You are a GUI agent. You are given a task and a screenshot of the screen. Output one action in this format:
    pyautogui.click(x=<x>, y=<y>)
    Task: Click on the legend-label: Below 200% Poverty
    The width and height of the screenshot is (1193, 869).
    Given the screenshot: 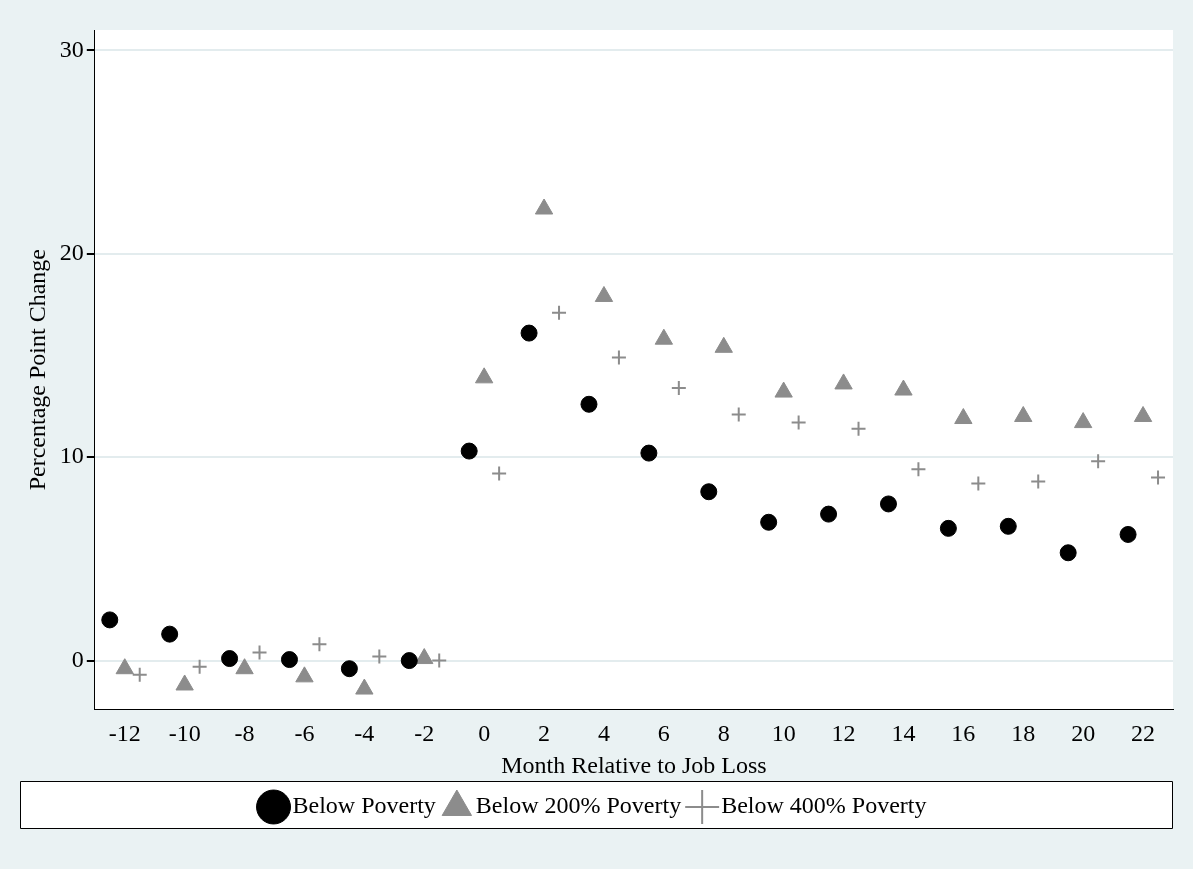 What is the action you would take?
    pyautogui.click(x=578, y=805)
    